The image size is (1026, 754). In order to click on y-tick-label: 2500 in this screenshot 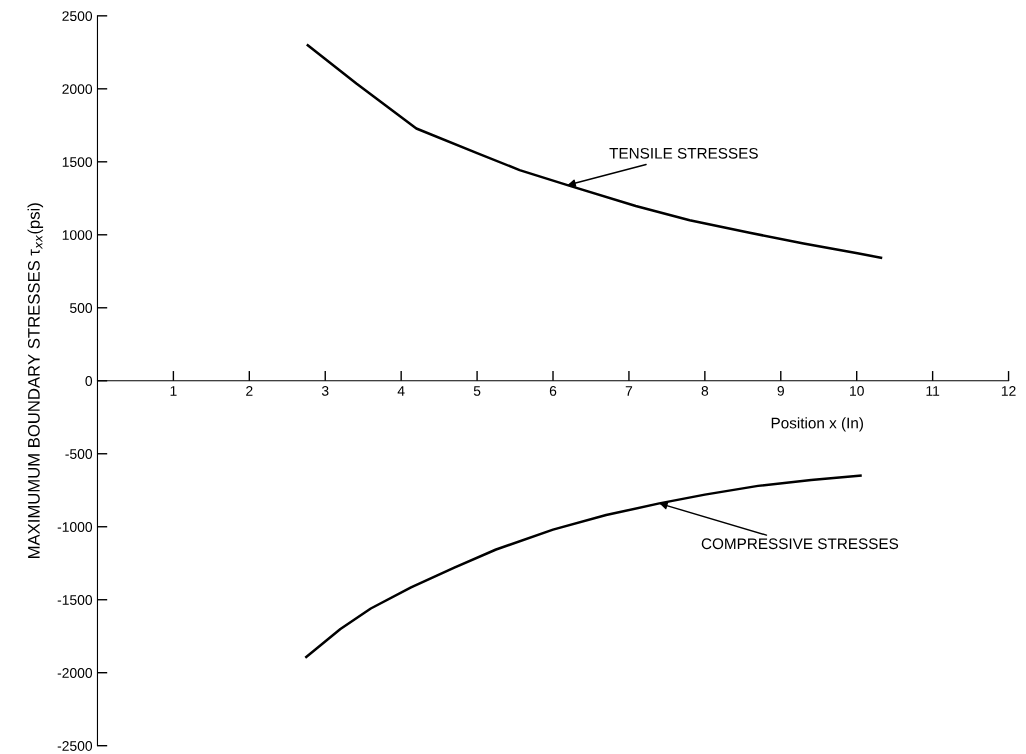, I will do `click(77, 16)`.